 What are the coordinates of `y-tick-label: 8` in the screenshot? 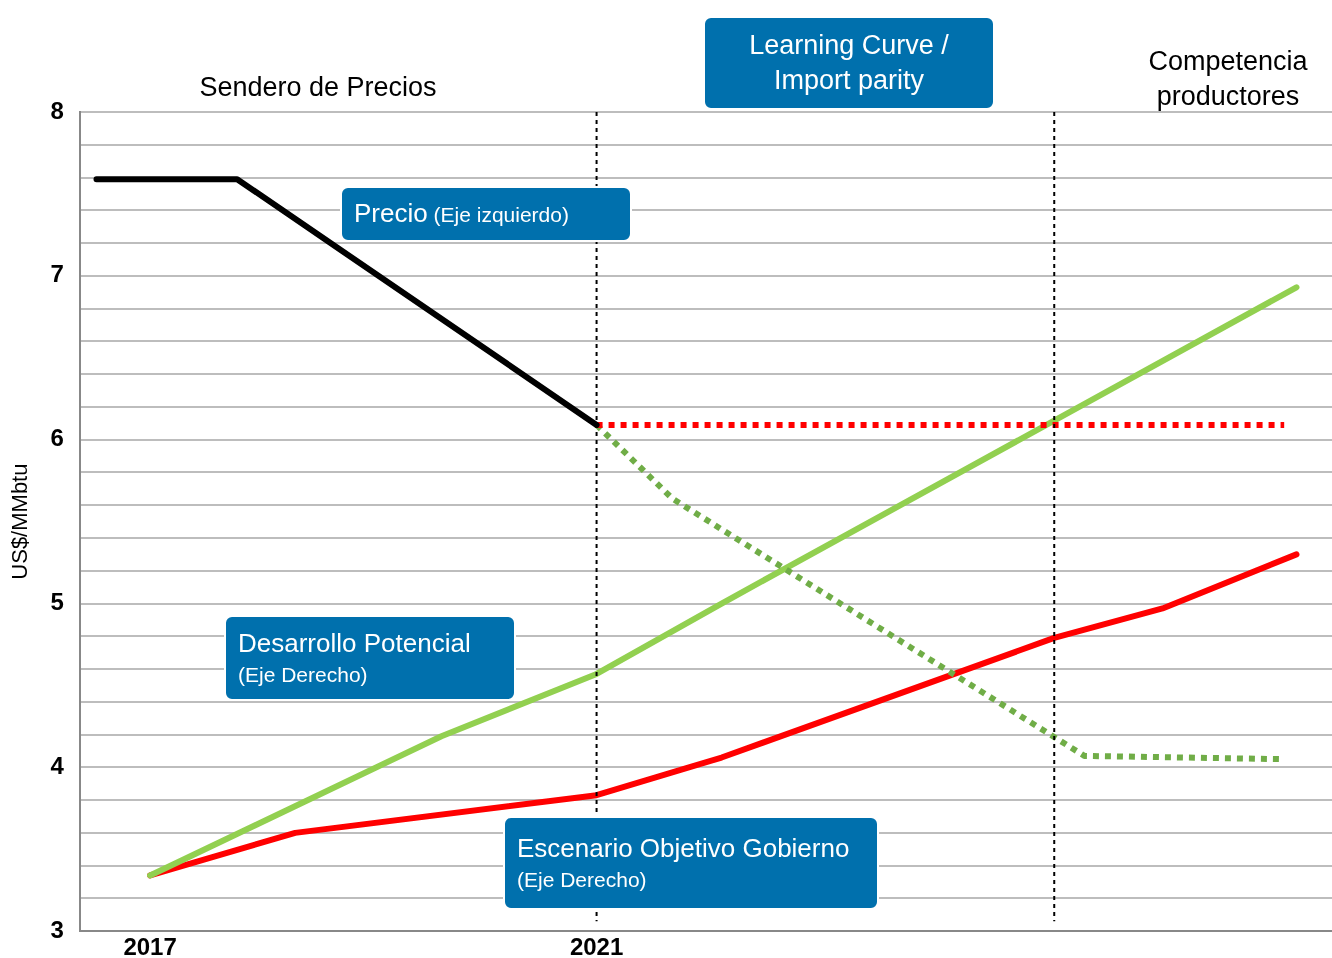 It's located at (57, 110).